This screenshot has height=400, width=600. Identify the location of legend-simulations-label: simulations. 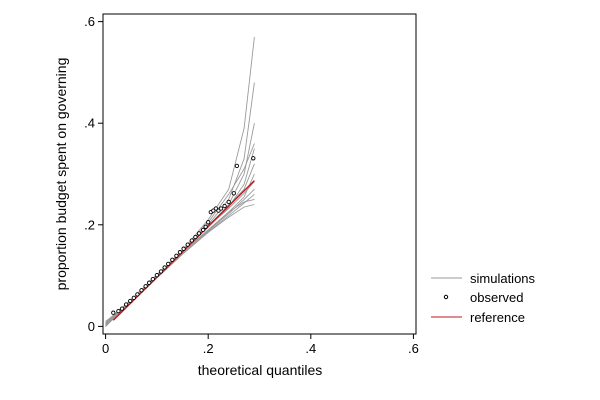
(503, 278).